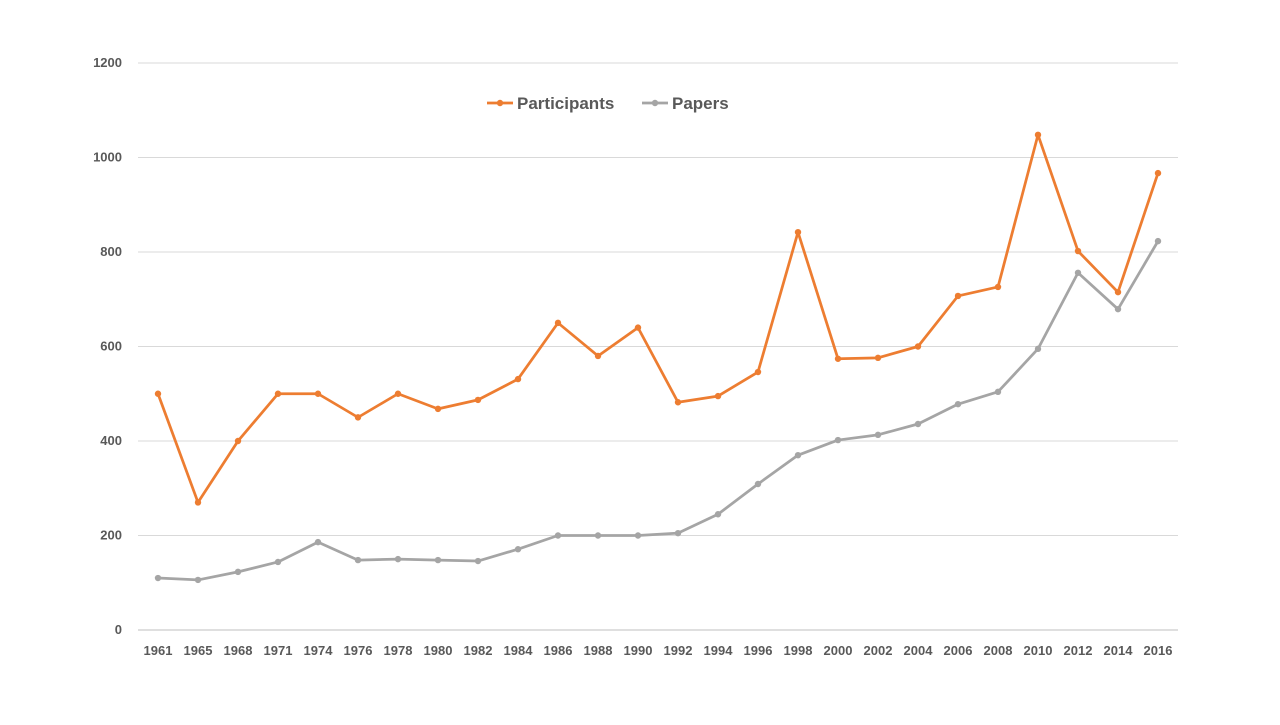 The image size is (1280, 725). Describe the element at coordinates (111, 535) in the screenshot. I see `y-tick-label: 200` at that location.